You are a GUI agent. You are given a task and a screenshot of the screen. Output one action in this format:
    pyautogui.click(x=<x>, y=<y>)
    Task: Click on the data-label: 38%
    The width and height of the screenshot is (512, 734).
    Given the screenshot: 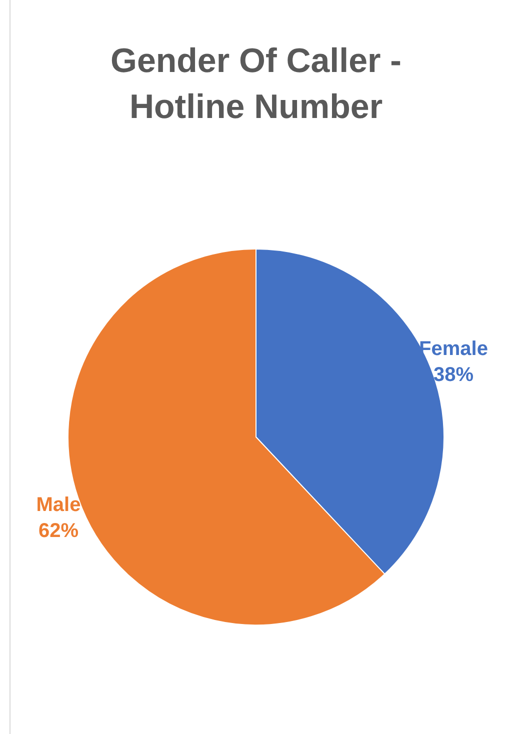 What is the action you would take?
    pyautogui.click(x=454, y=375)
    